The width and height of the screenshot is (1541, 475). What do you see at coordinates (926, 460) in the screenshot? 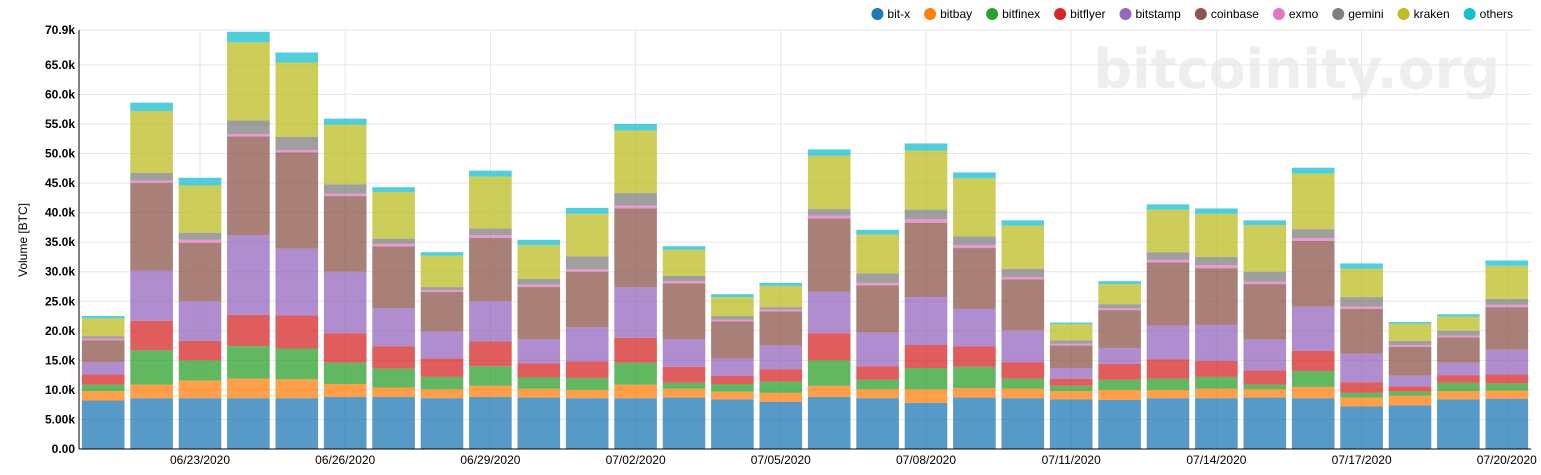
I see `x-tick-label: 07/08/2020` at bounding box center [926, 460].